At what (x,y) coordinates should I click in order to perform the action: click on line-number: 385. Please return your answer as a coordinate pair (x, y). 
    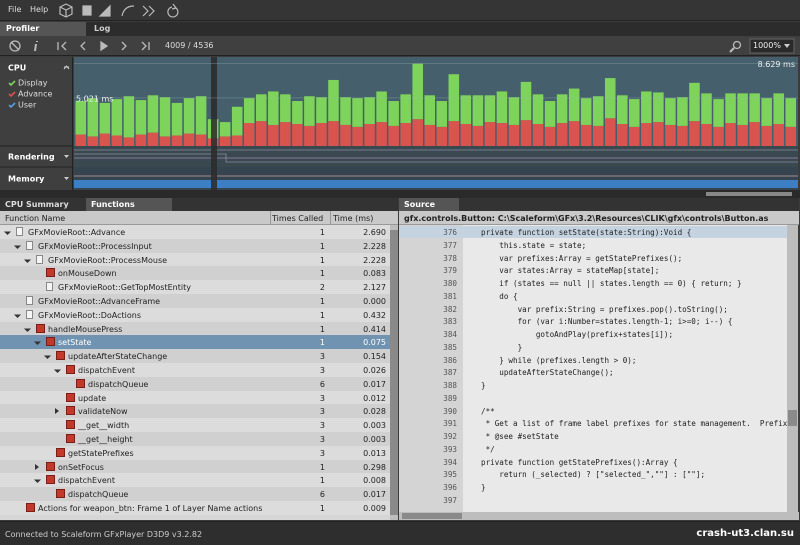
    Looking at the image, I should click on (450, 347).